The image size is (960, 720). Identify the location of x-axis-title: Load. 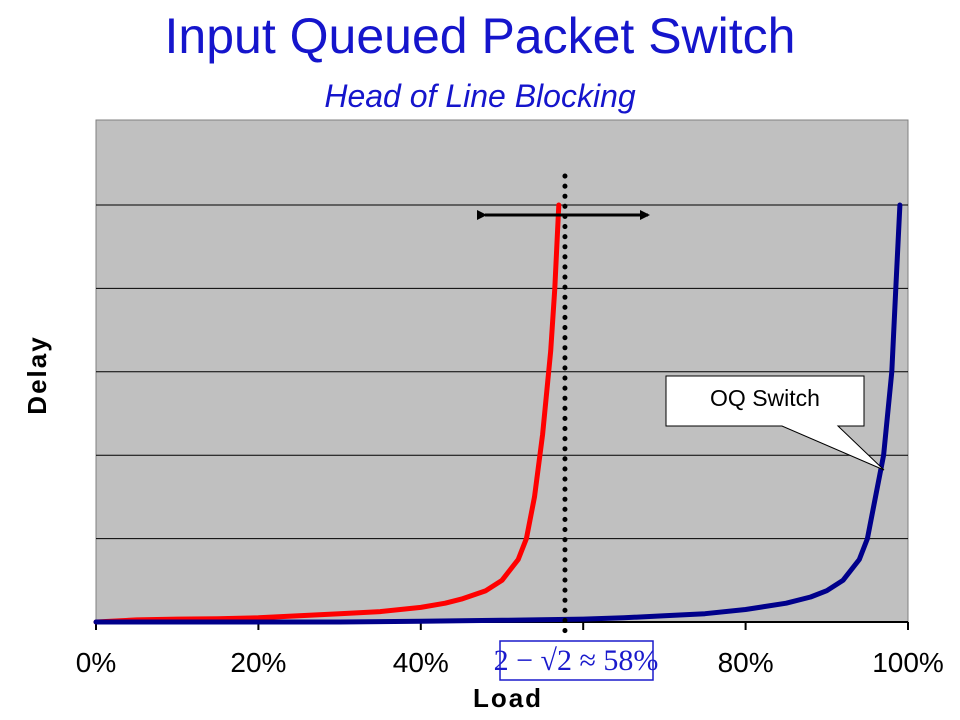
(508, 698).